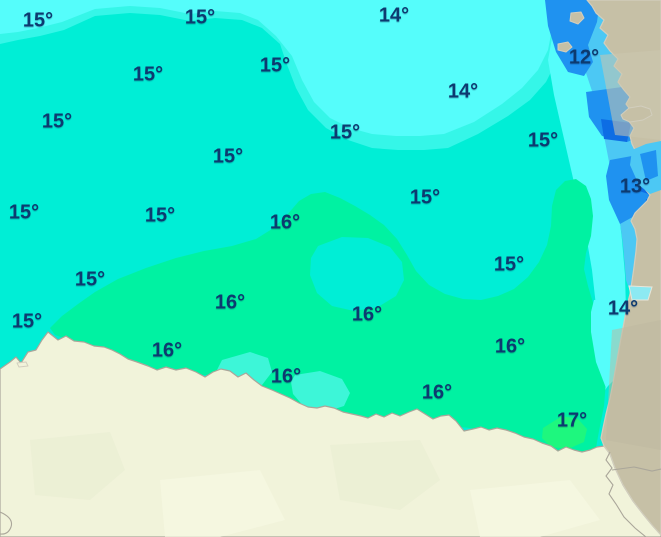 This screenshot has width=661, height=537. Describe the element at coordinates (584, 57) in the screenshot. I see `temp-label: 12°` at that location.